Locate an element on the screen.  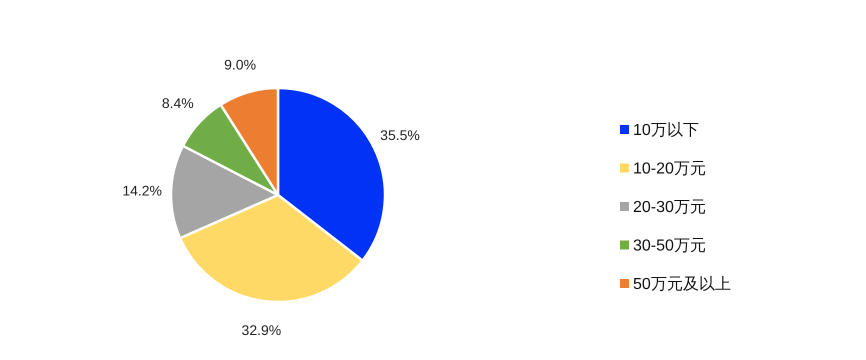
legend-label: 10-20万元 is located at coordinates (669, 169).